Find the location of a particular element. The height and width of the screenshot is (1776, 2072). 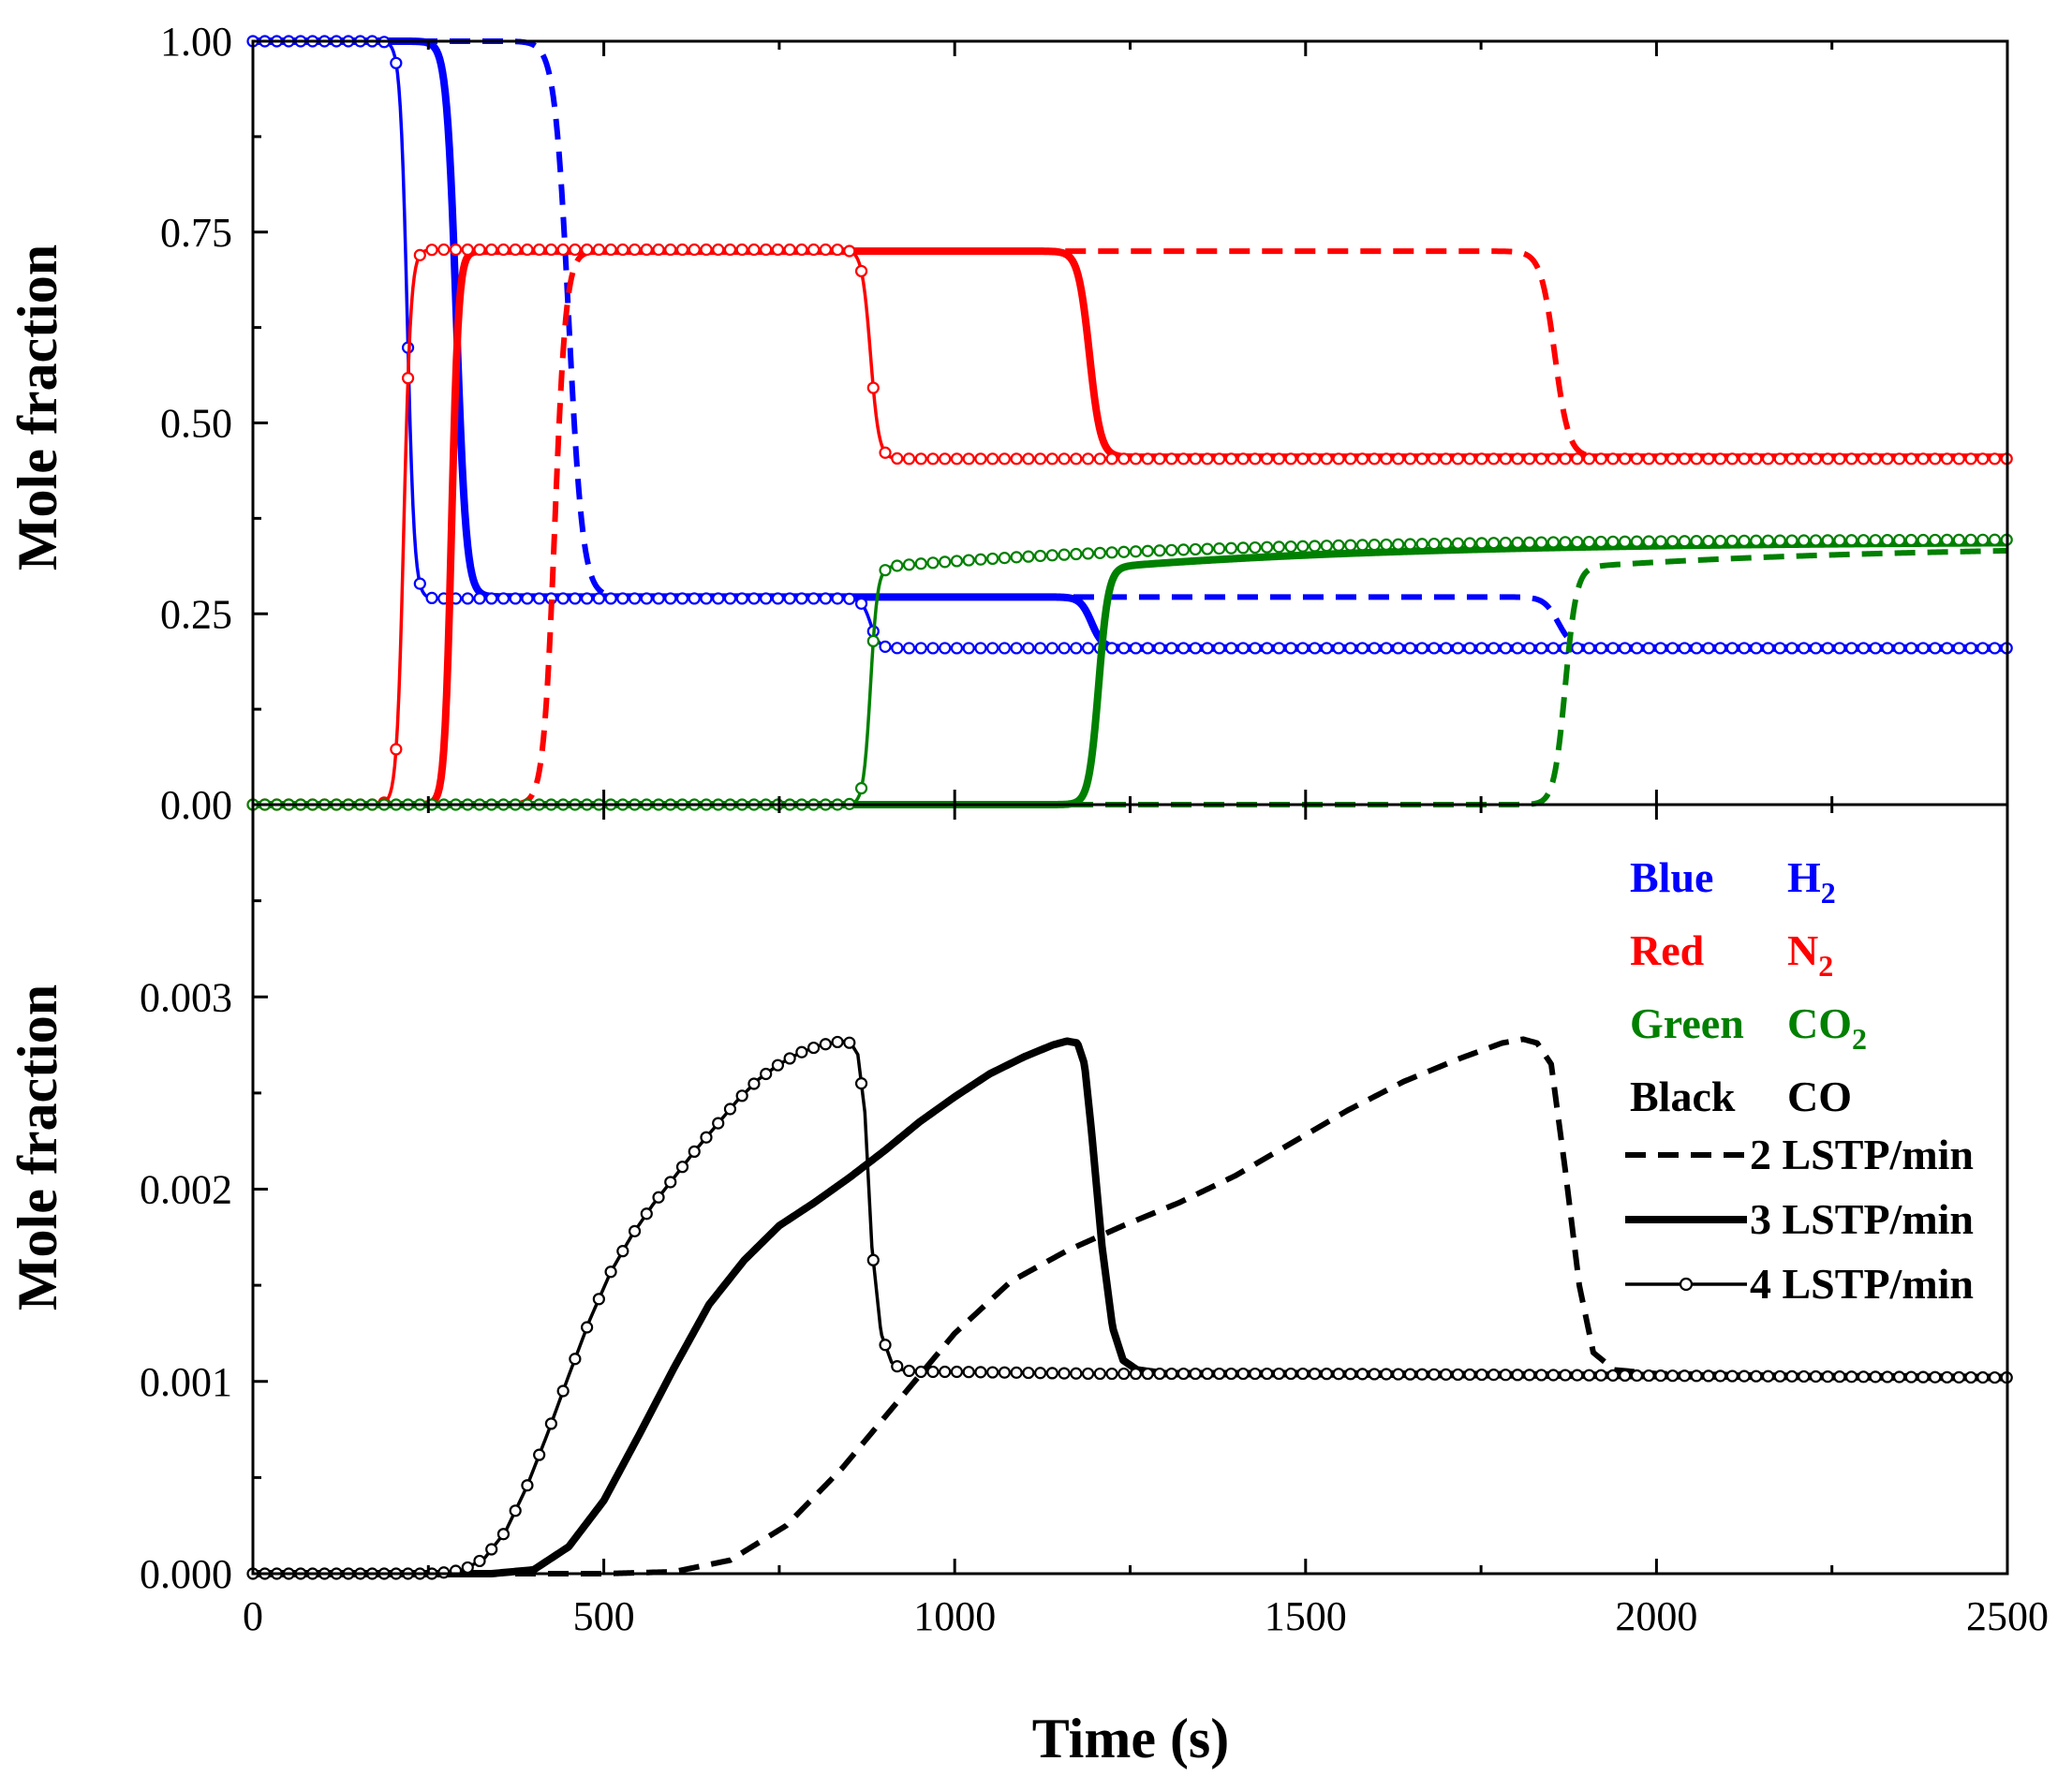

y-axis-label-bottom: Mole fraction is located at coordinates (37, 1147).